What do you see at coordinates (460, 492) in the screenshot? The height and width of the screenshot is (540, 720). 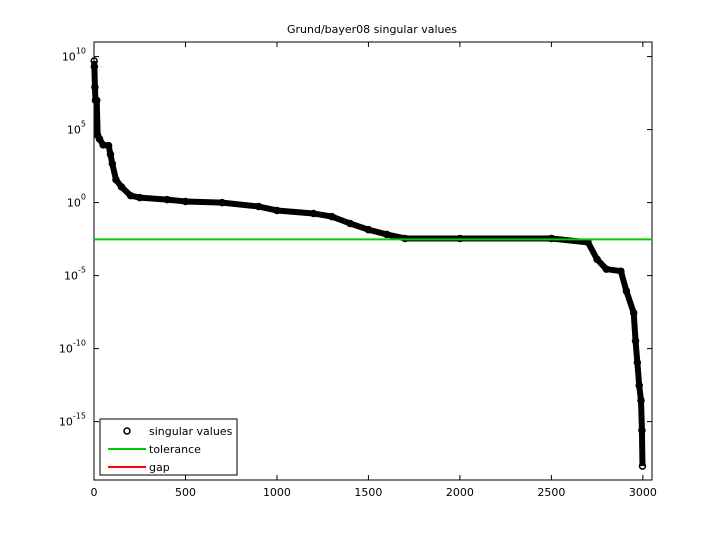 I see `x-tick-label: 2000` at bounding box center [460, 492].